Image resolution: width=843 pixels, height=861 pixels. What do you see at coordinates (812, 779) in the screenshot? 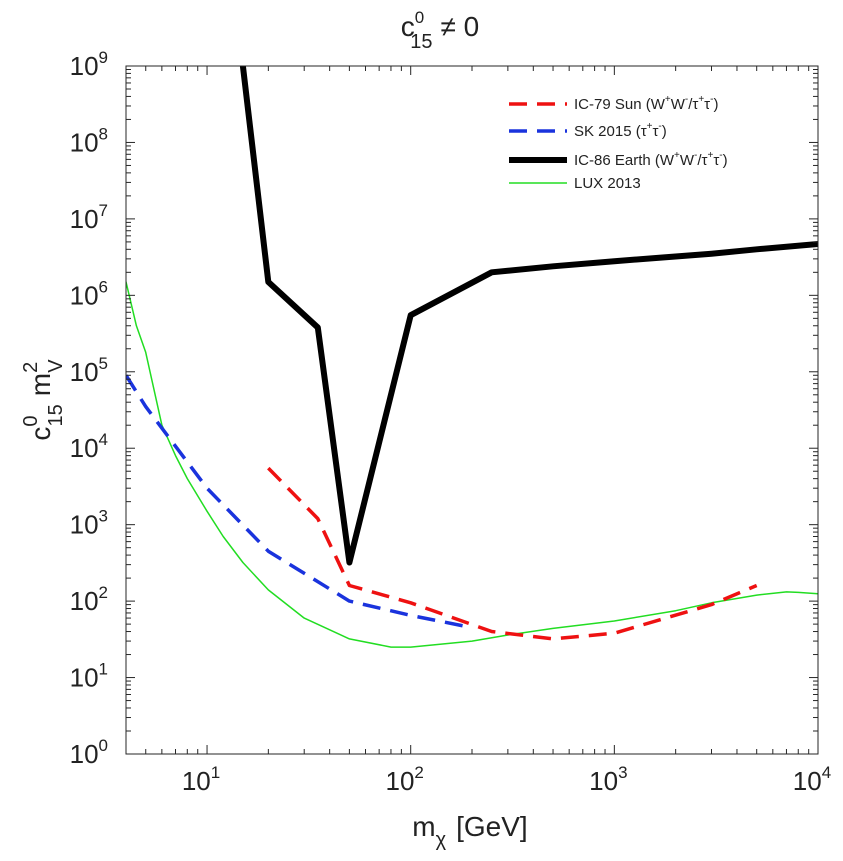
I see `x-tick-label: 10⁴` at bounding box center [812, 779].